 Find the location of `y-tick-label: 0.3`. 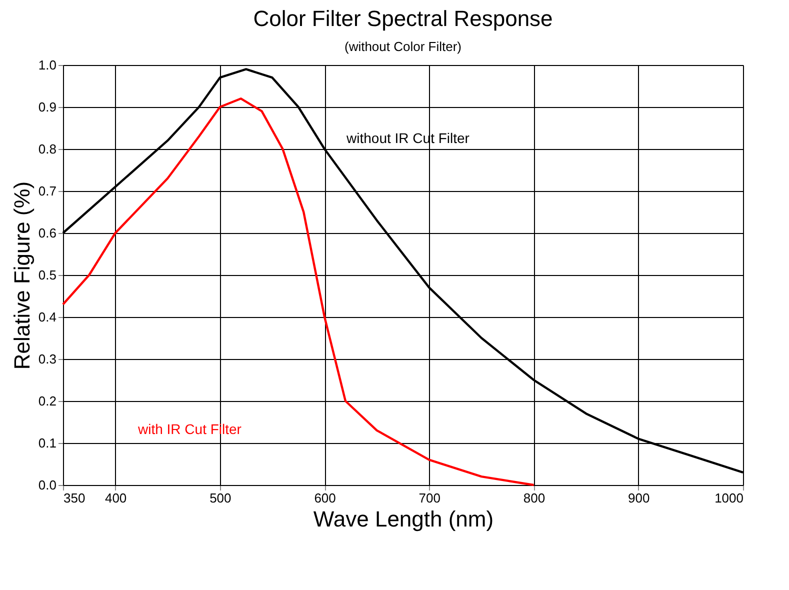

y-tick-label: 0.3 is located at coordinates (47, 359).